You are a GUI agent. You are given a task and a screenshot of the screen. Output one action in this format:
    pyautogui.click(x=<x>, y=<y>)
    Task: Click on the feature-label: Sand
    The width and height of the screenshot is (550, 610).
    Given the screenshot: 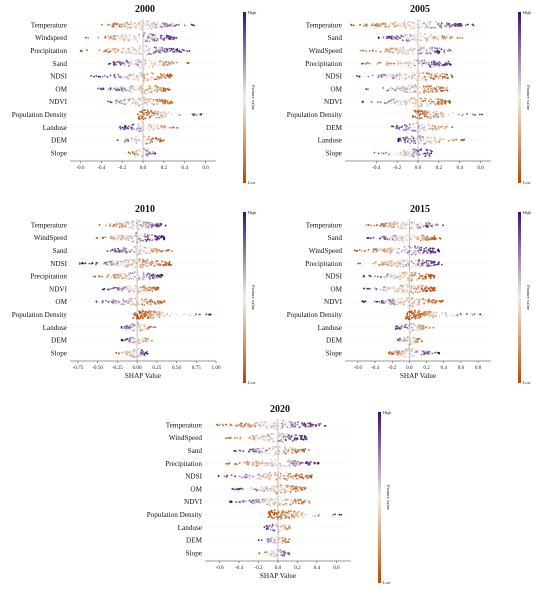 What is the action you would take?
    pyautogui.click(x=60, y=251)
    